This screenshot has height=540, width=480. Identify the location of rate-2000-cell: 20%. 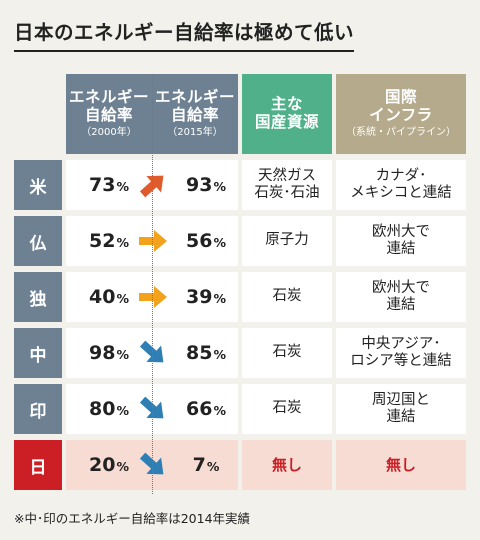
(109, 465).